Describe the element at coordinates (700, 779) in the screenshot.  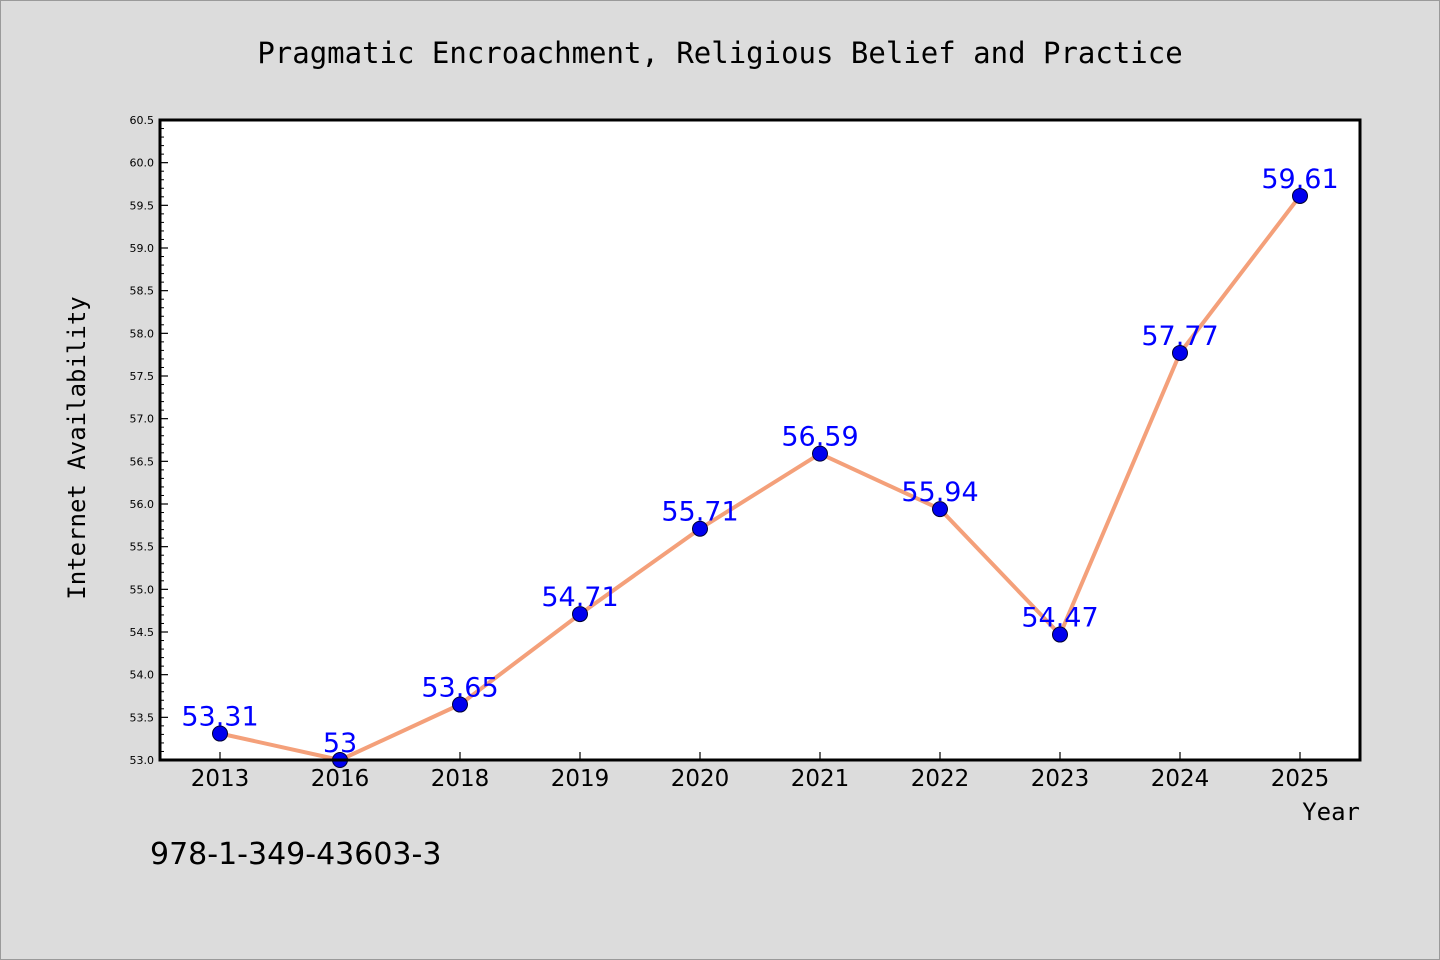
I see `x-tick-label: 2020` at that location.